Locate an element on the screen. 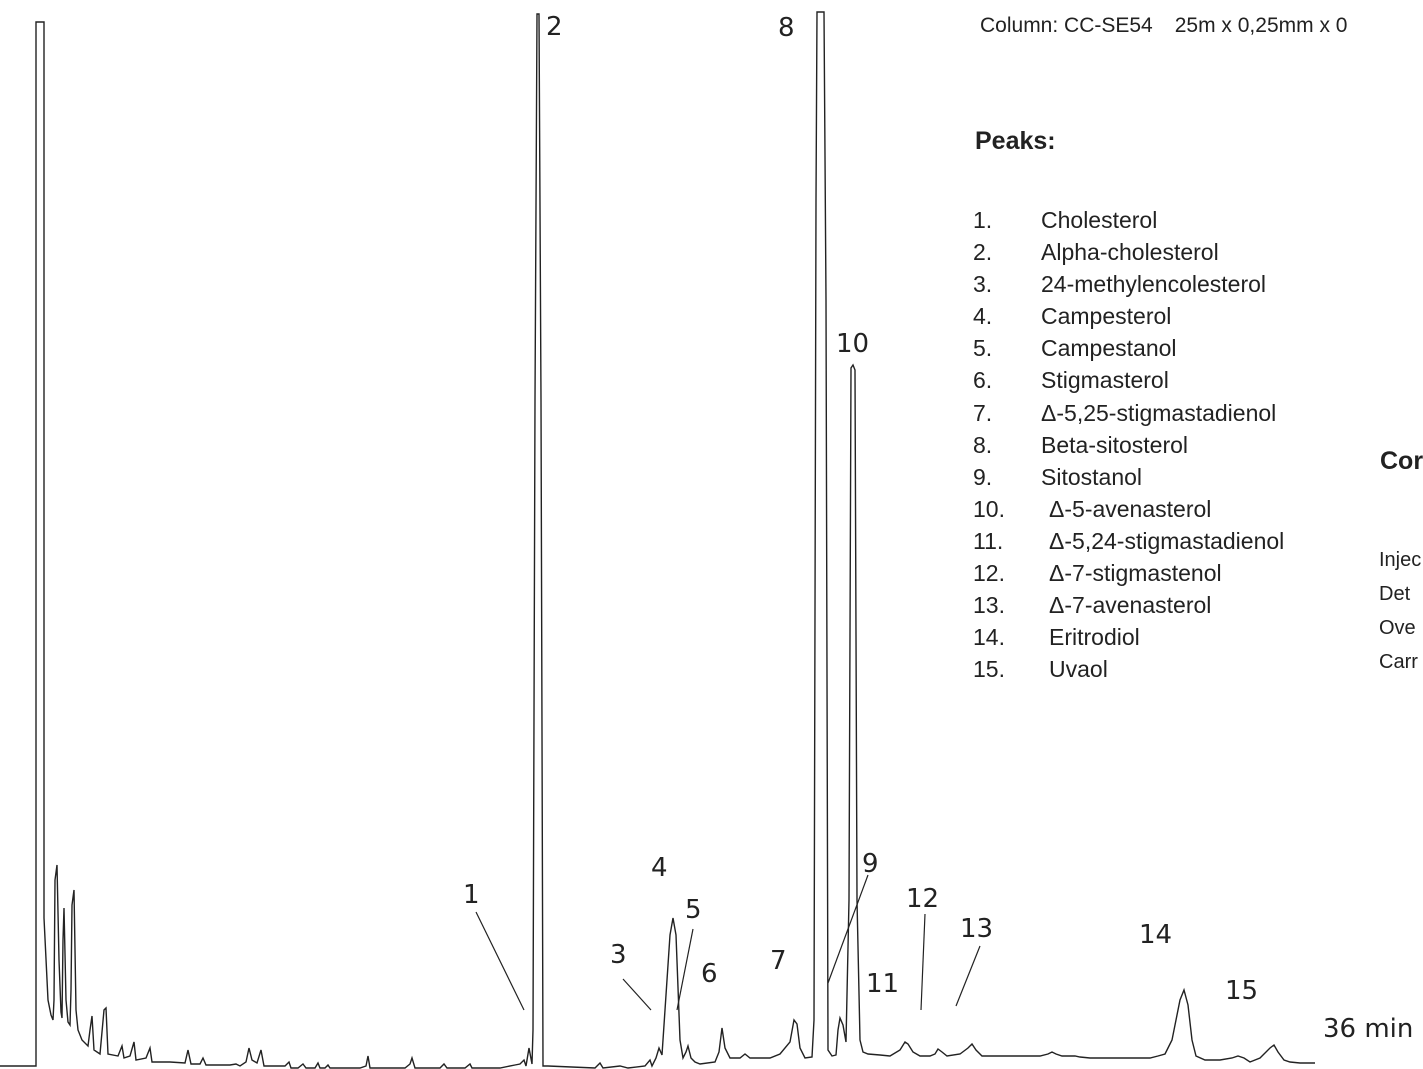 Image resolution: width=1423 pixels, height=1069 pixels. condition-item: Injec is located at coordinates (1400, 560).